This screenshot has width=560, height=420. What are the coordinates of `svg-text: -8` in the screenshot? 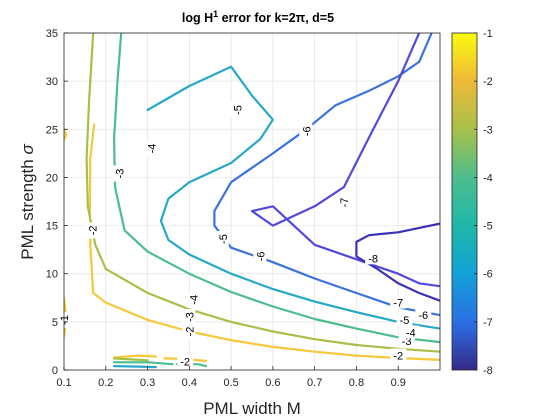 It's located at (373, 259).